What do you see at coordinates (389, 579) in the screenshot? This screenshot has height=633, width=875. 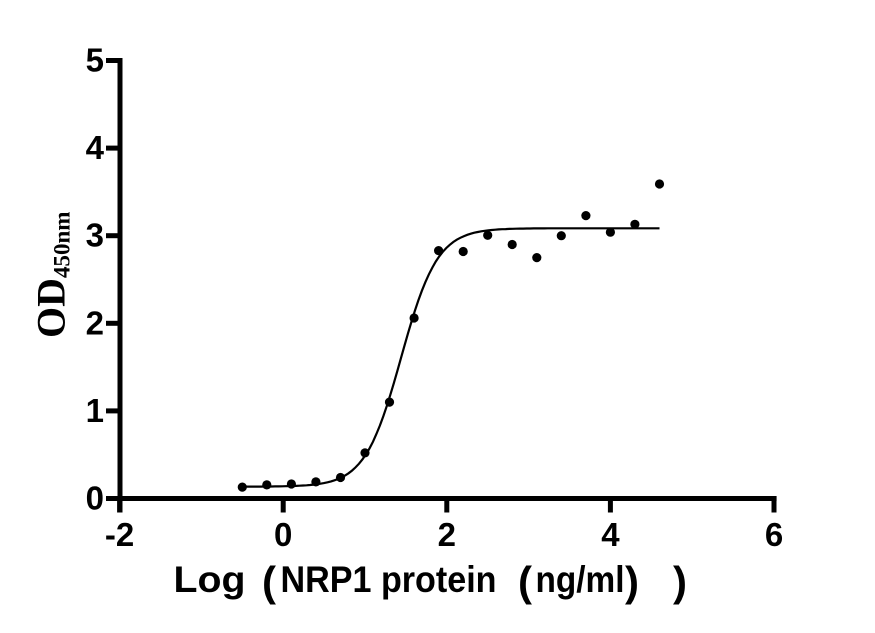 I see `svg-text: NRP1 protein` at bounding box center [389, 579].